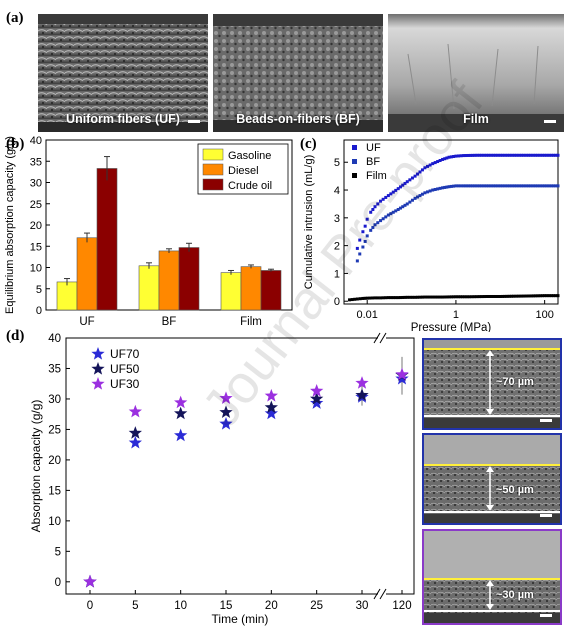  Describe the element at coordinates (54, 522) in the screenshot. I see `y-tick-label: 10` at that location.